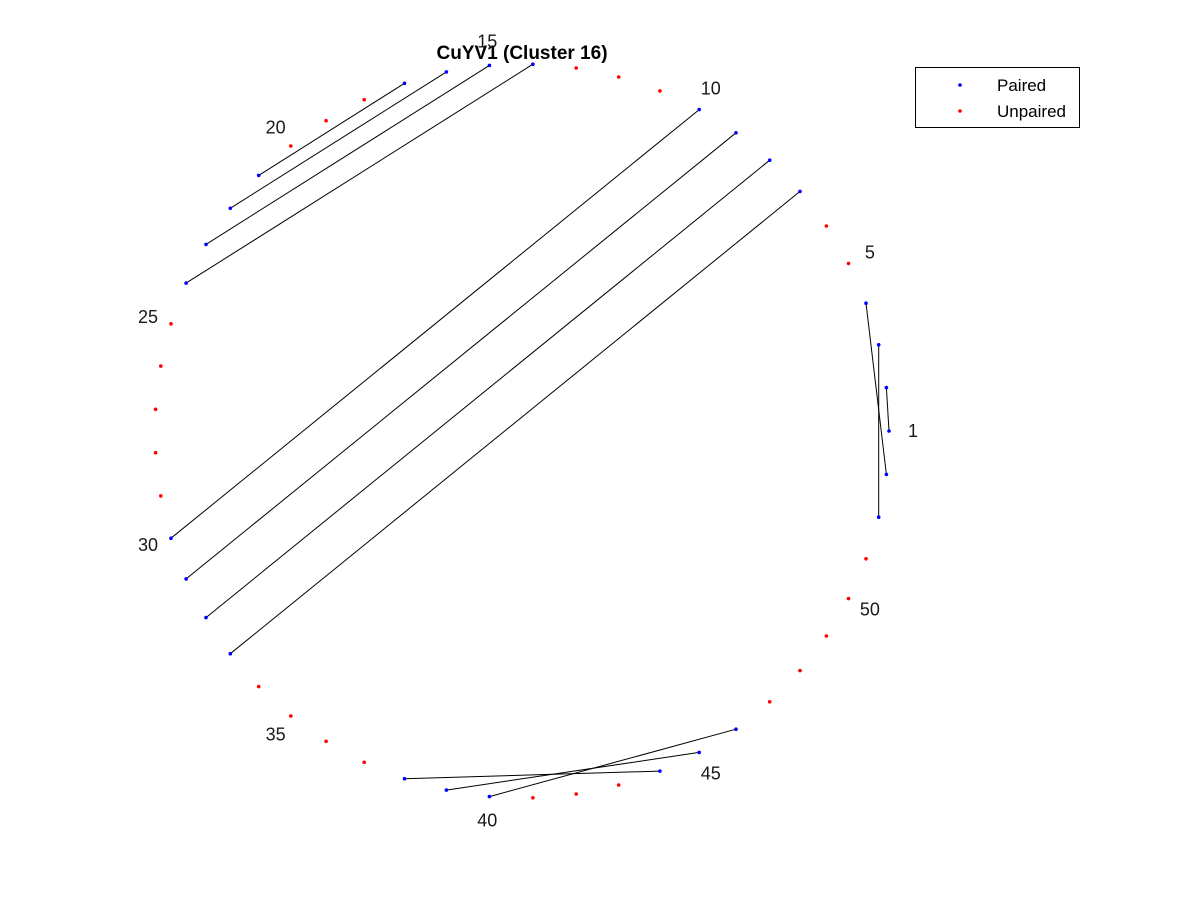  Describe the element at coordinates (487, 42) in the screenshot. I see `index-label: 15` at that location.